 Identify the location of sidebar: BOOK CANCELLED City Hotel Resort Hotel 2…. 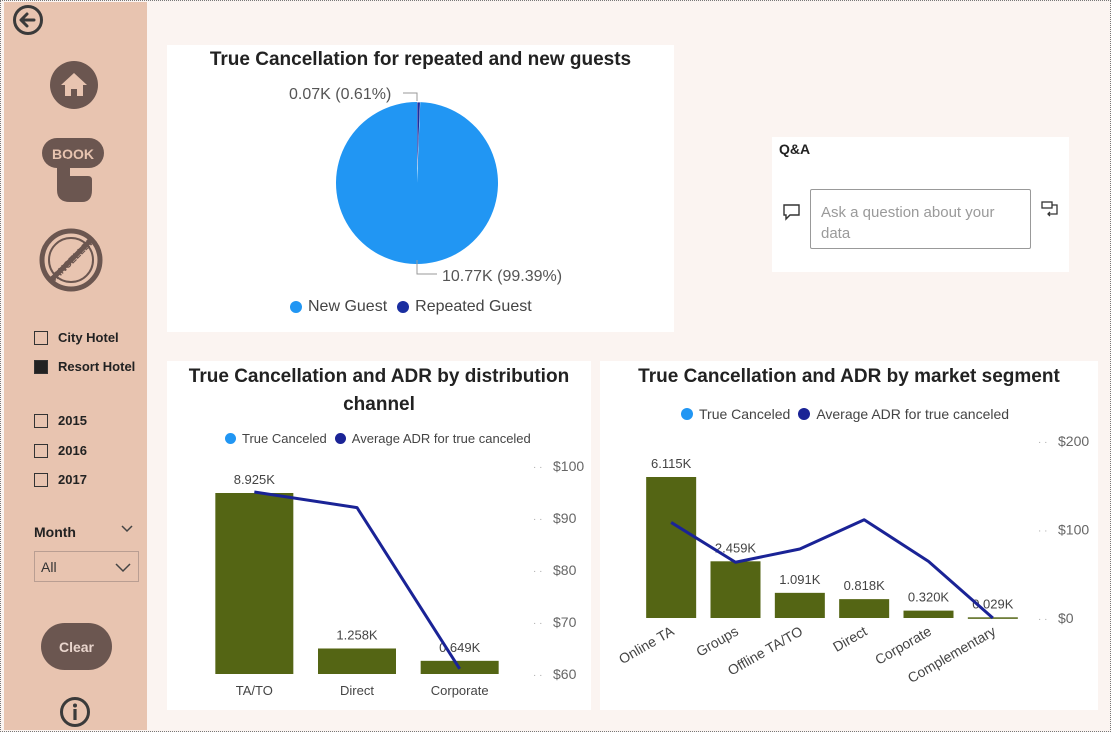
(75, 366).